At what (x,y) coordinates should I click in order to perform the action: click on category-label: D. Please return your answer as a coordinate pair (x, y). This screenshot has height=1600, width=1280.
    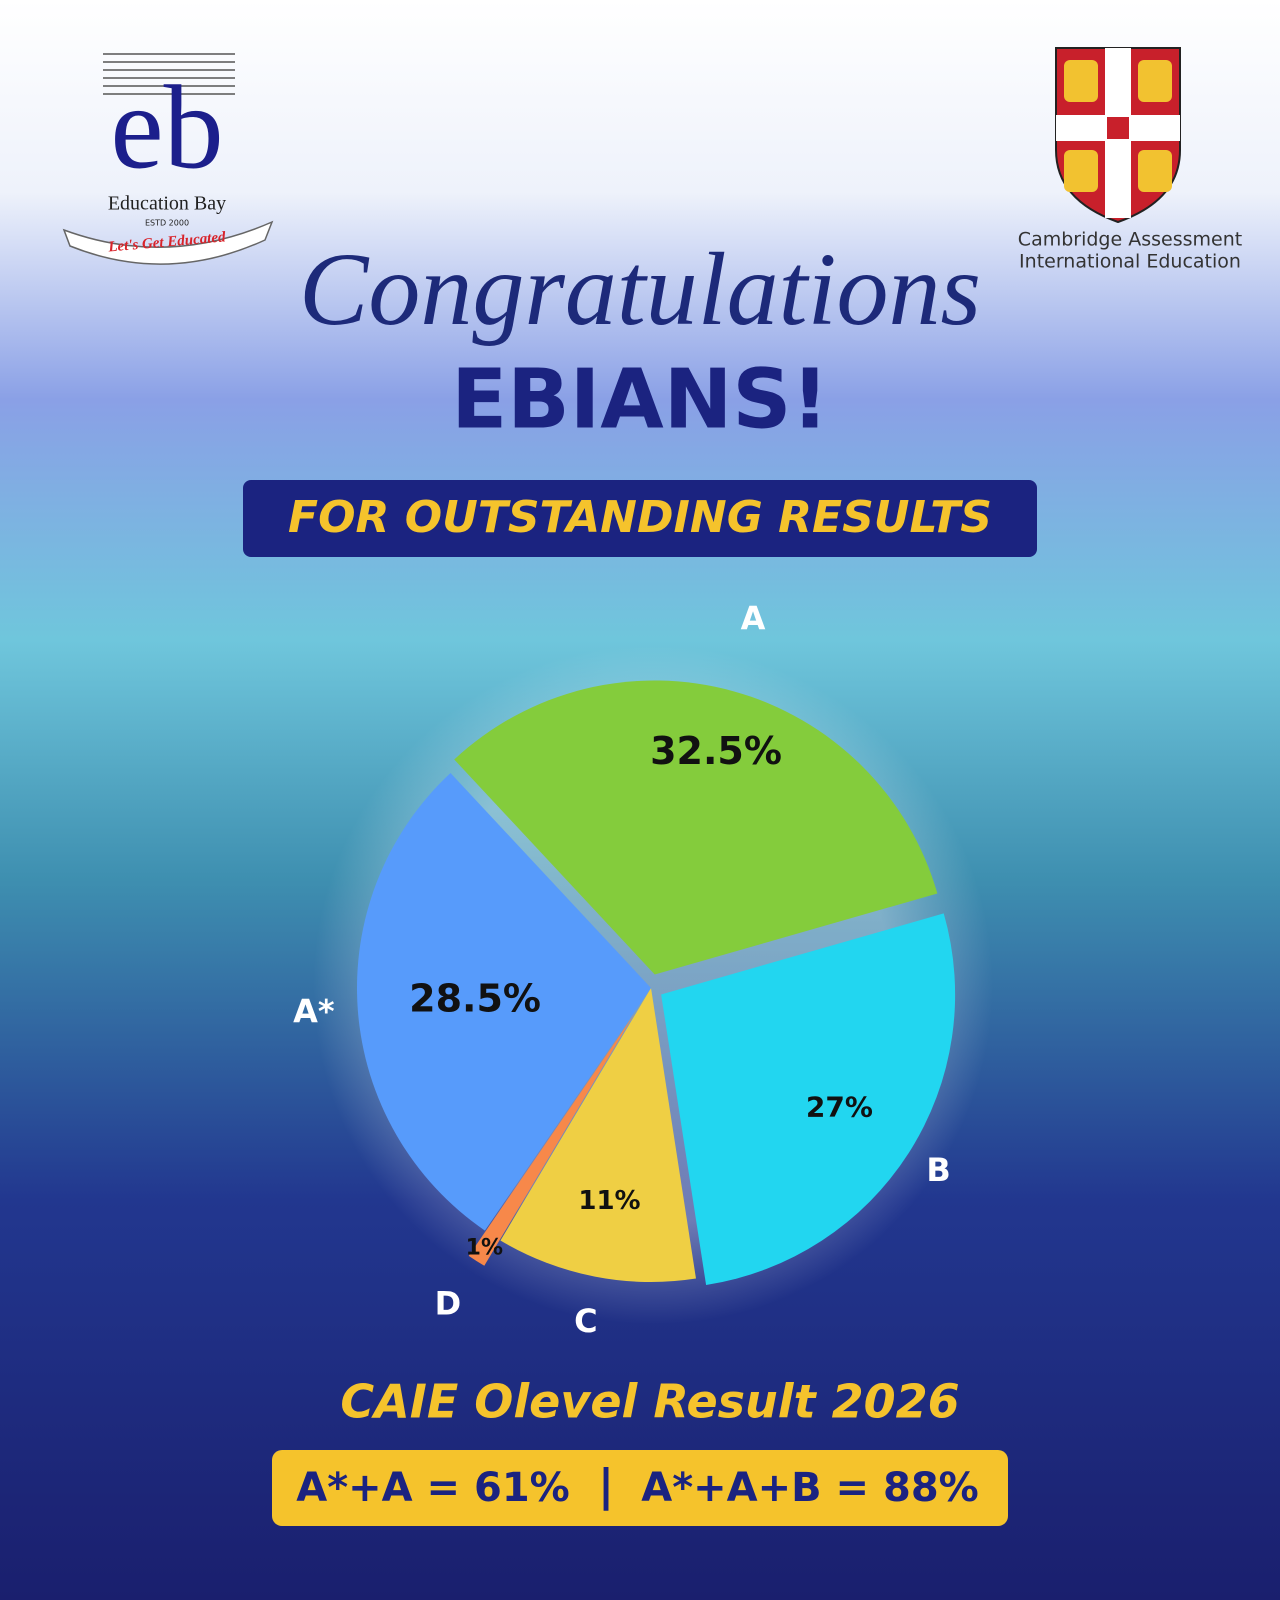
    Looking at the image, I should click on (448, 1304).